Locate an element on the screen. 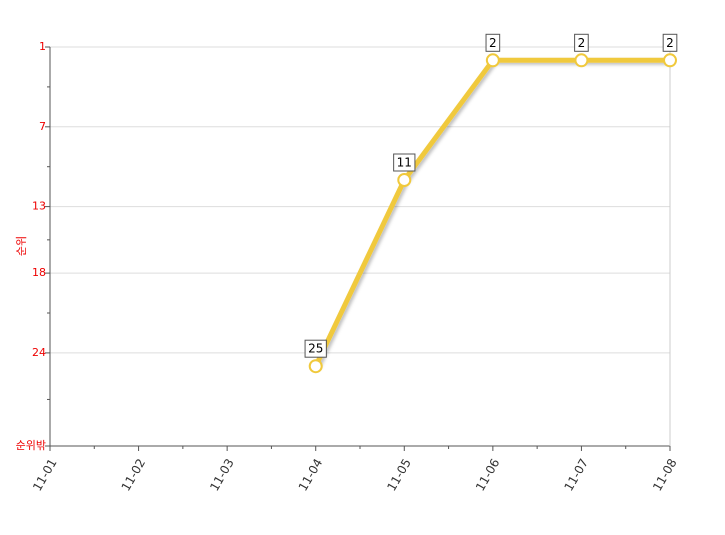 Image resolution: width=725 pixels, height=535 pixels. x-tick-label: 11-06 is located at coordinates (488, 474).